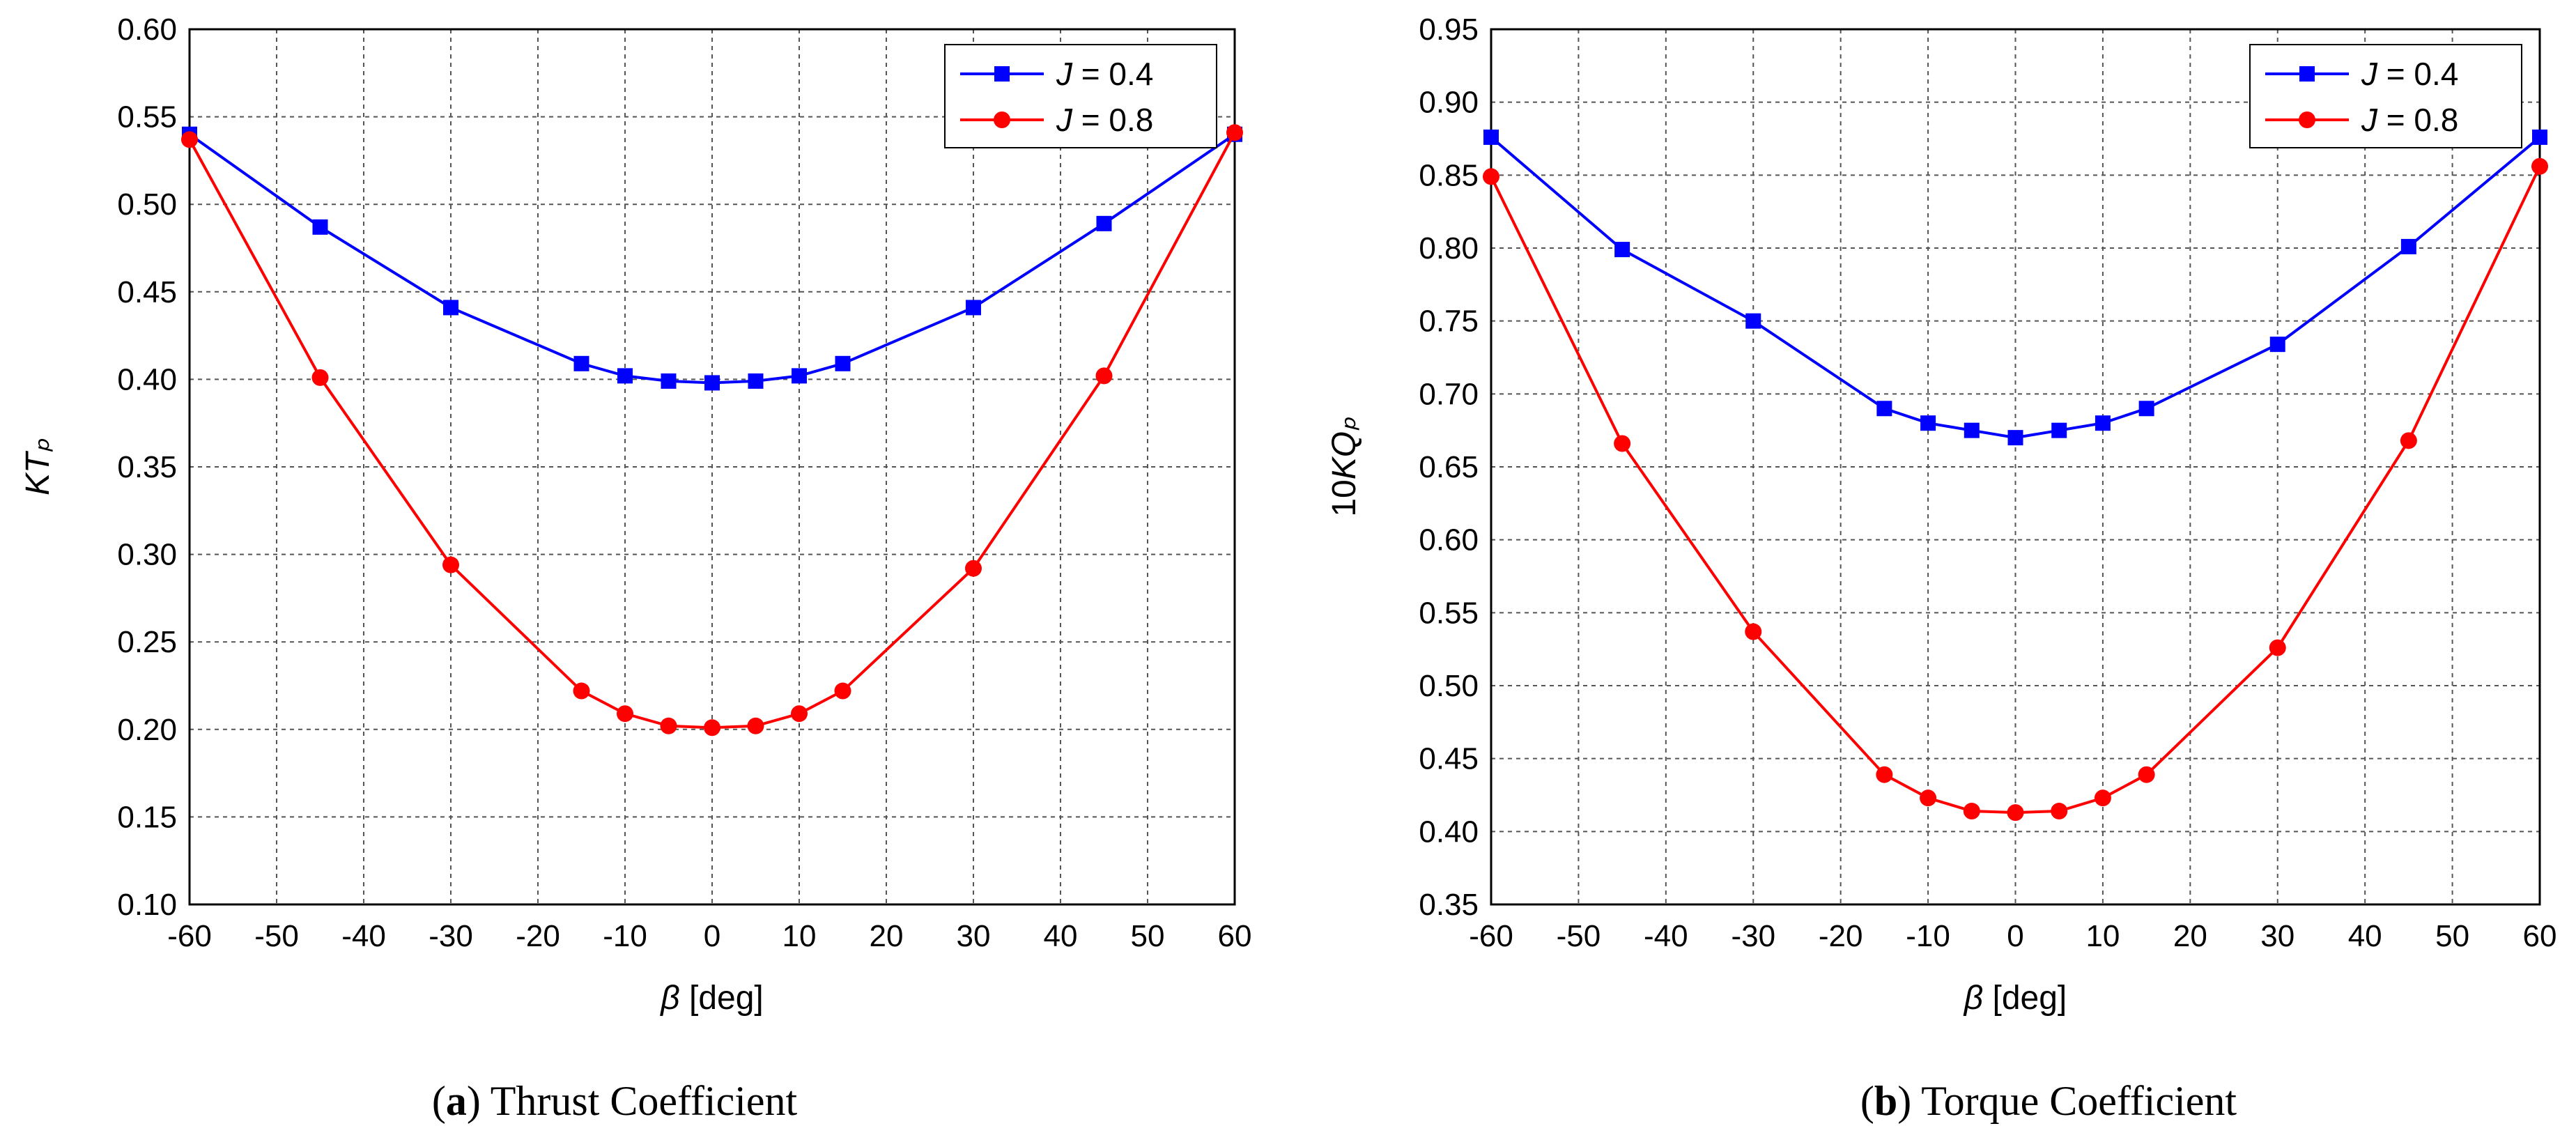  I want to click on x-tick-label: 40, so click(1061, 936).